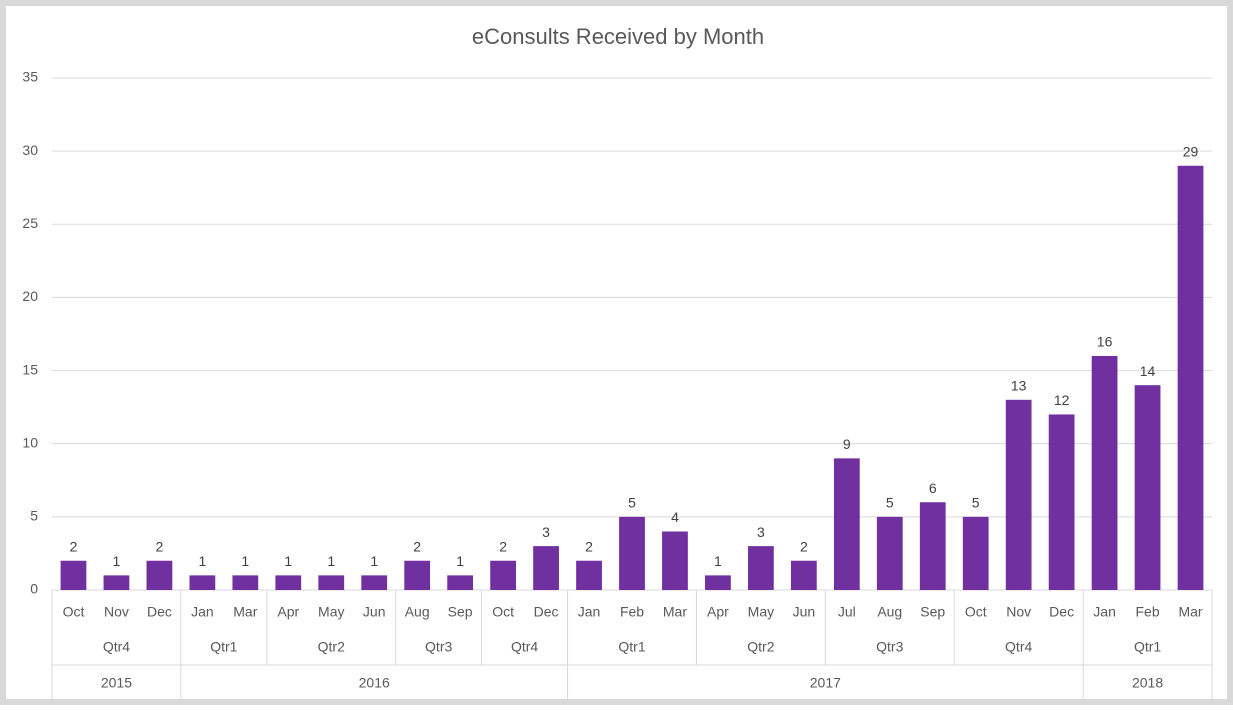 The width and height of the screenshot is (1233, 710). Describe the element at coordinates (116, 683) in the screenshot. I see `year-label: 2015` at that location.